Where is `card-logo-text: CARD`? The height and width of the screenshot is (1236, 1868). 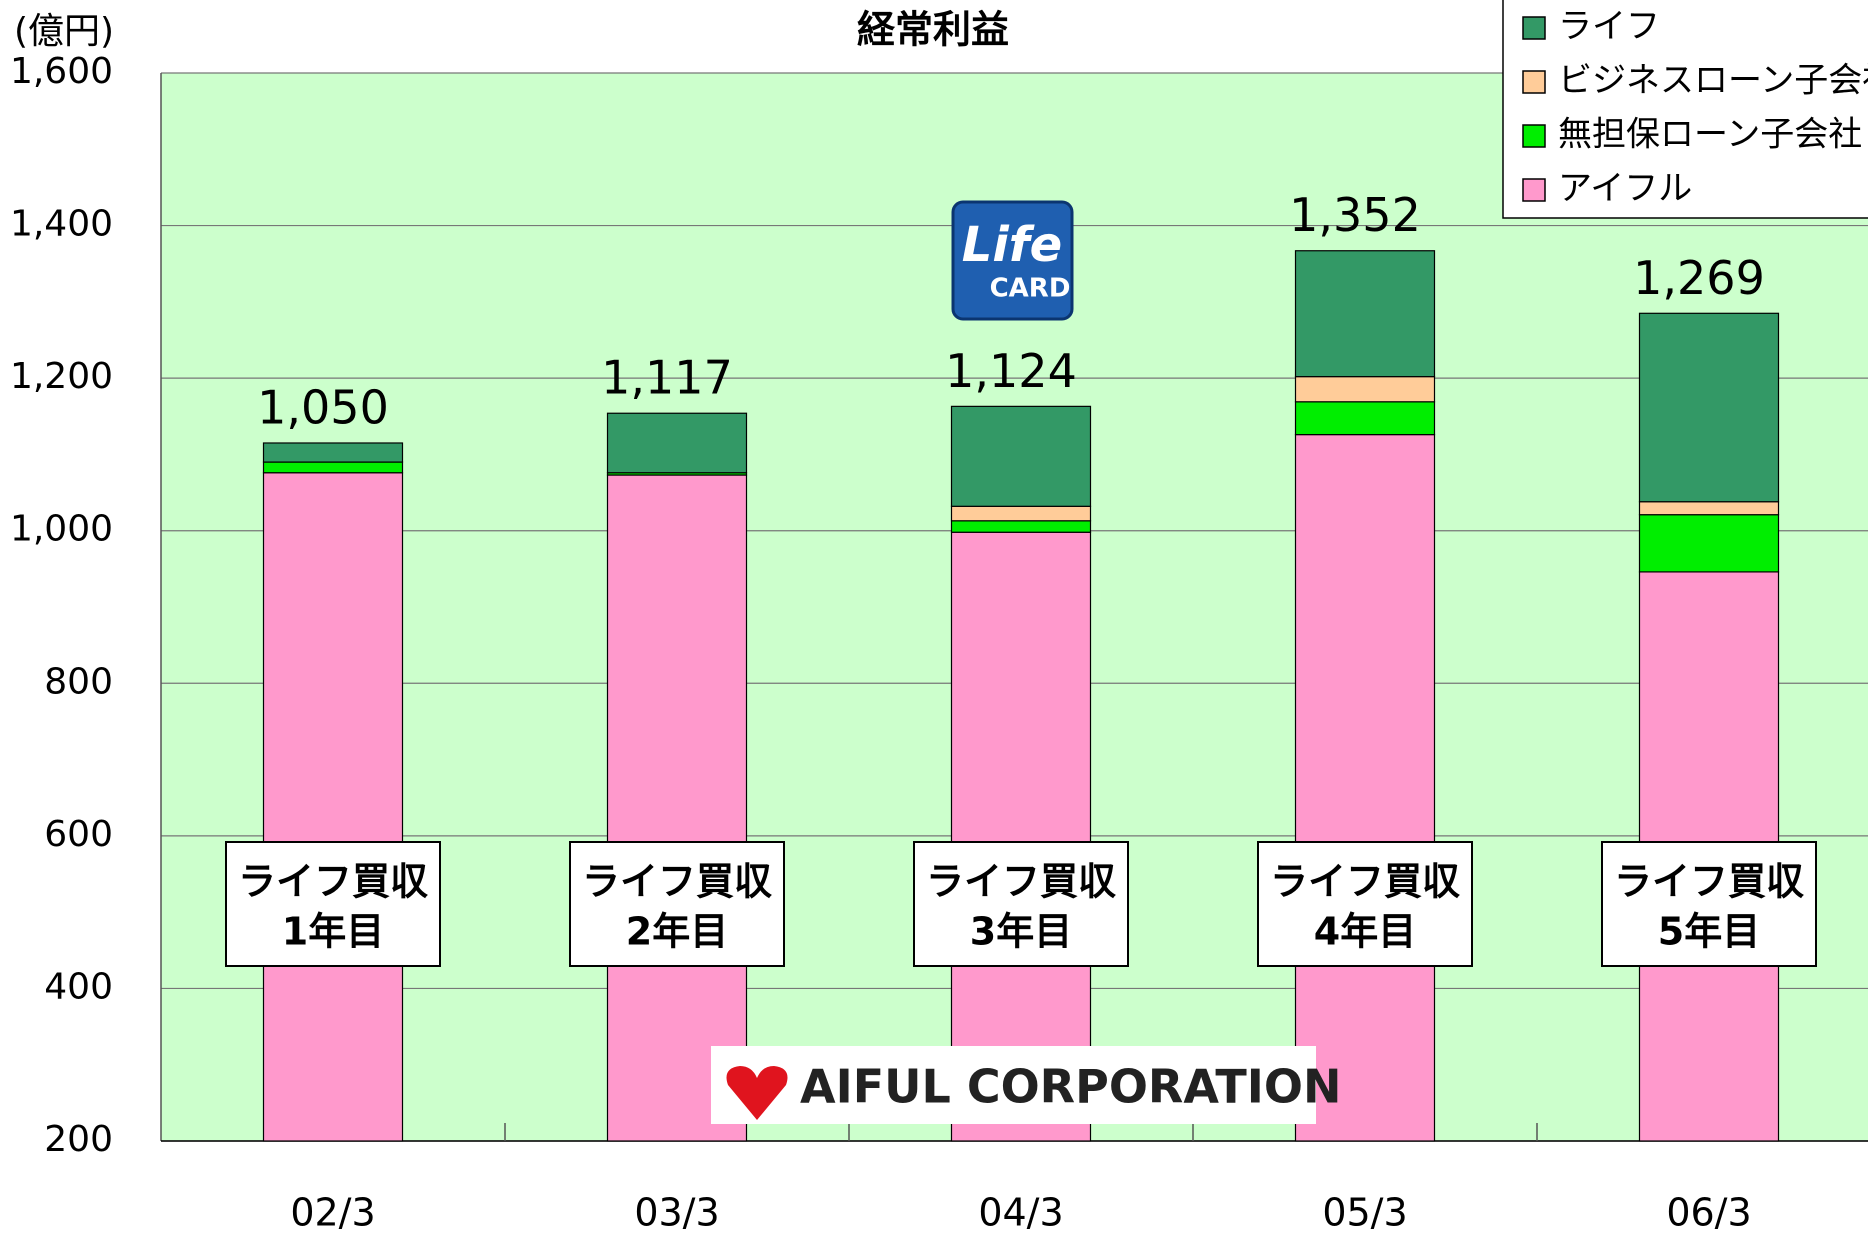
card-logo-text: CARD is located at coordinates (1030, 289).